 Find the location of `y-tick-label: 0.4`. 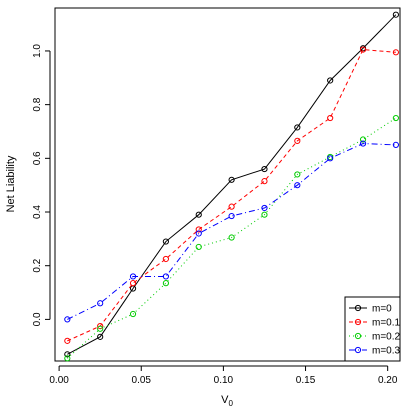

y-tick-label: 0.4 is located at coordinates (37, 212).